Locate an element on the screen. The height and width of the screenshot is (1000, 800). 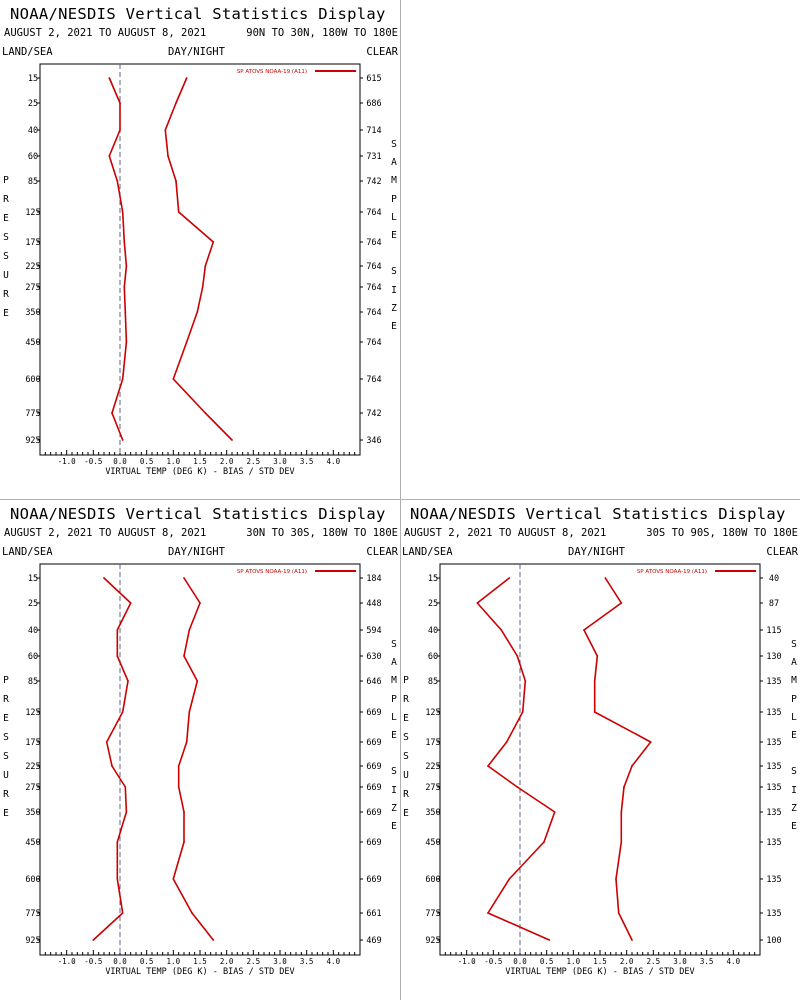
legend-label: SP ATOVS NOAA-19 (A11) is located at coordinates (272, 572).